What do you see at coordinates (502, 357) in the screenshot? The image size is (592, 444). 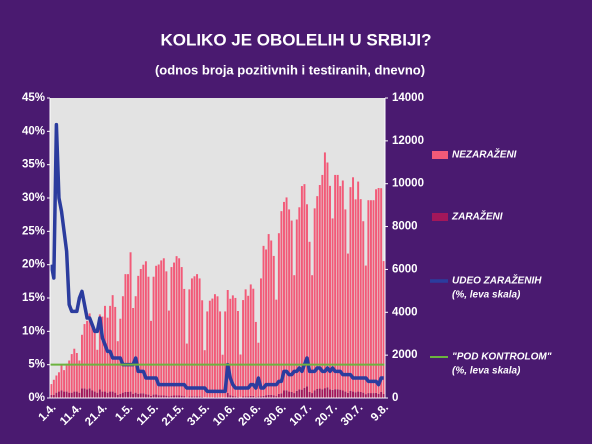 I see `legend-label: "POD KONTROLOM"` at bounding box center [502, 357].